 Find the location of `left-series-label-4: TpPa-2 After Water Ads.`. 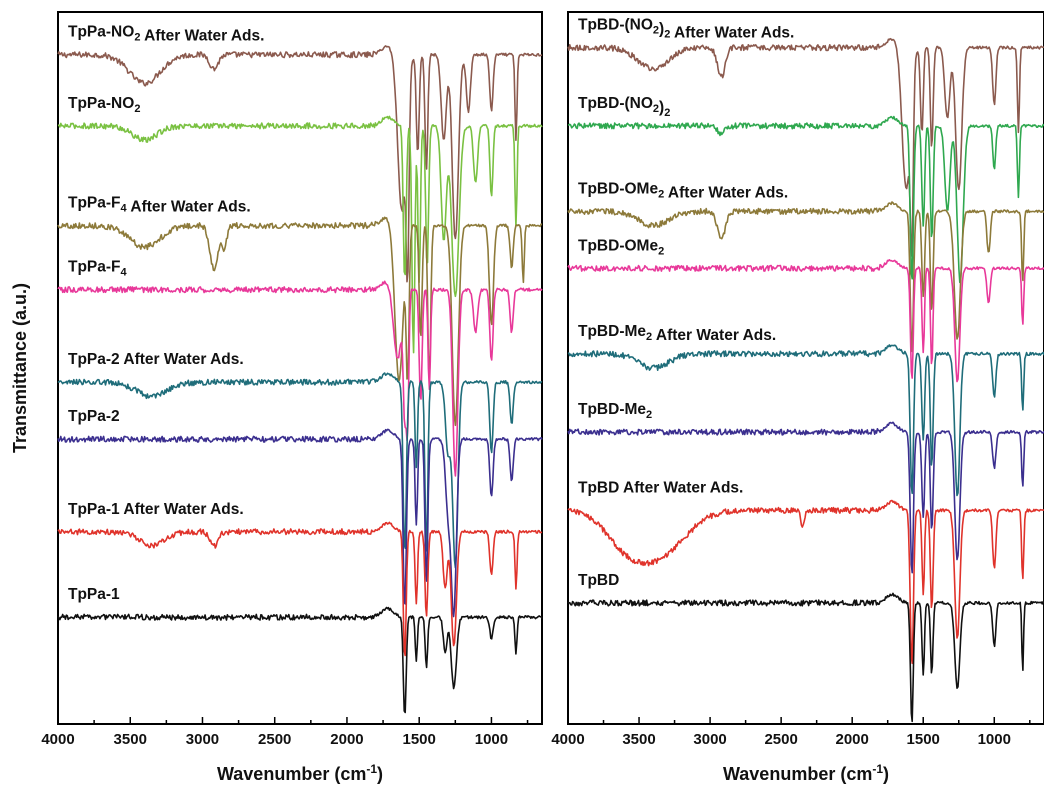

left-series-label-4: TpPa-2 After Water Ads. is located at coordinates (156, 359).